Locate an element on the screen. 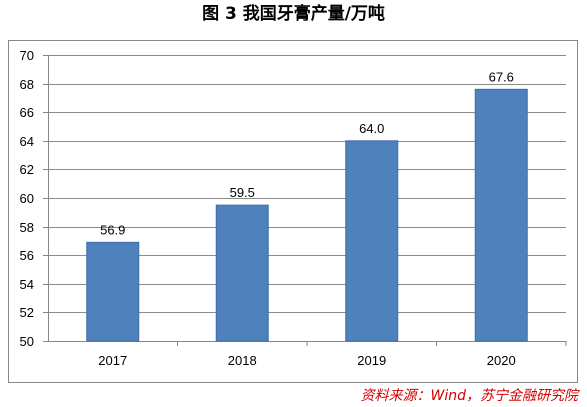 The width and height of the screenshot is (587, 407). y-tick-label: 62 is located at coordinates (27, 169).